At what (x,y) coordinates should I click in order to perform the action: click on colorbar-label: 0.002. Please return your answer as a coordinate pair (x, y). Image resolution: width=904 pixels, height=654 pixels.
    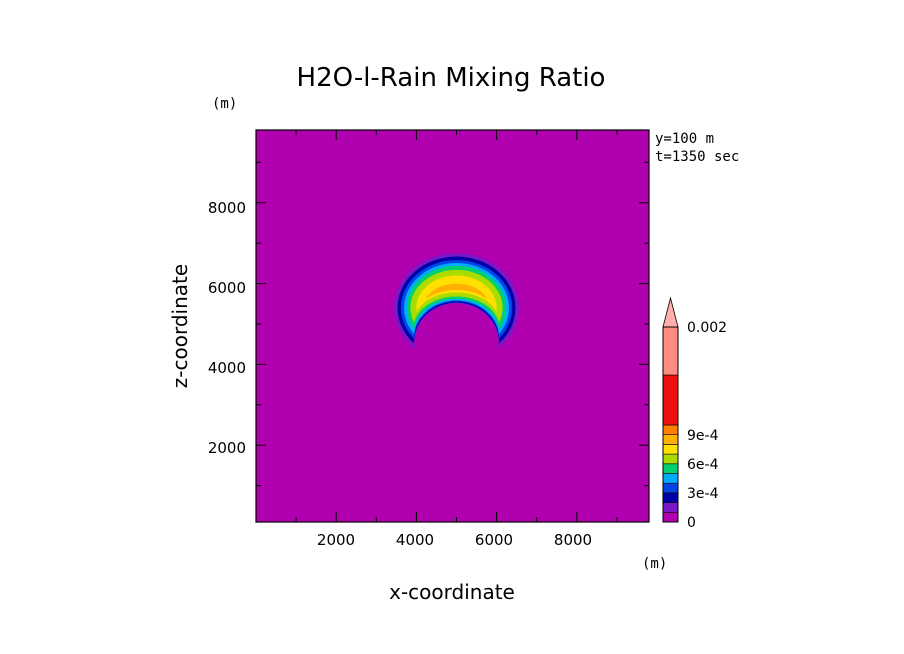
    Looking at the image, I should click on (707, 328).